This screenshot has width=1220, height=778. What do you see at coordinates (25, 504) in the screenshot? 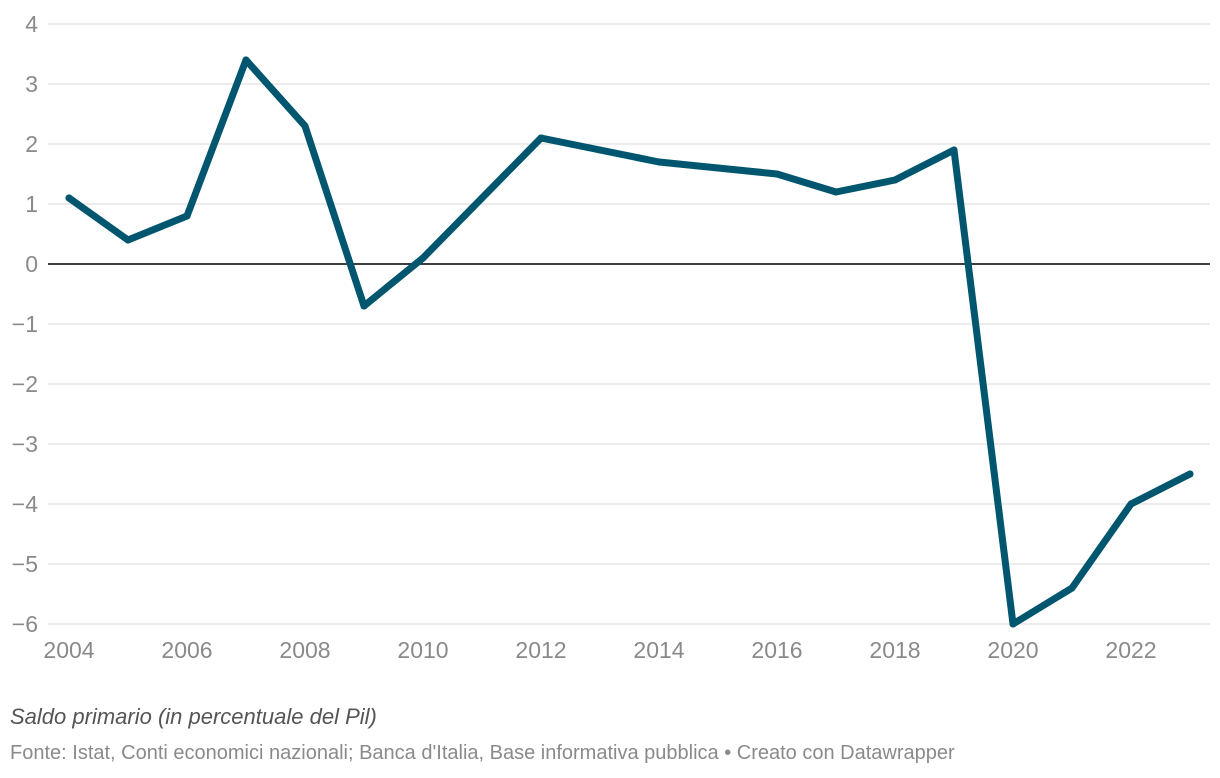
I see `y-tick-label: −4` at bounding box center [25, 504].